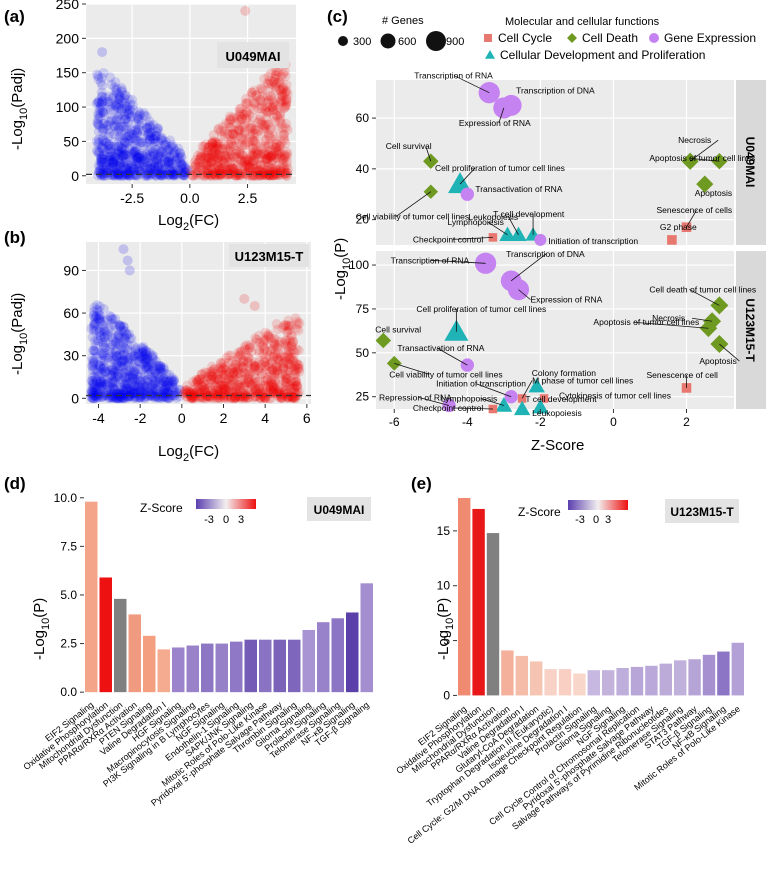  Describe the element at coordinates (337, 655) in the screenshot. I see `bar` at that location.